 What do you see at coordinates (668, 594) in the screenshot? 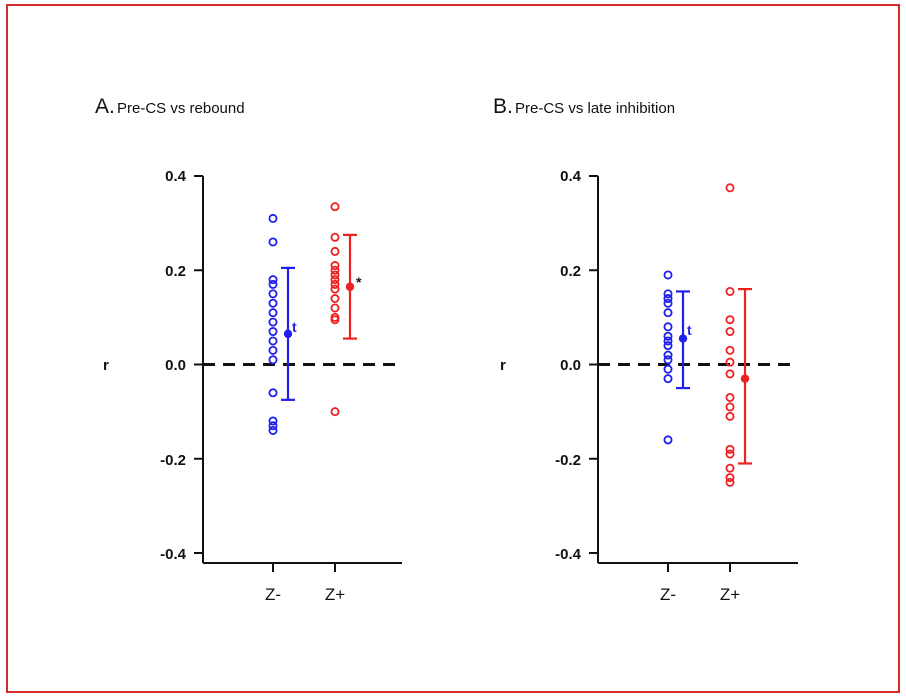
I see `panel-b-xtick-label: Z-` at bounding box center [668, 594].